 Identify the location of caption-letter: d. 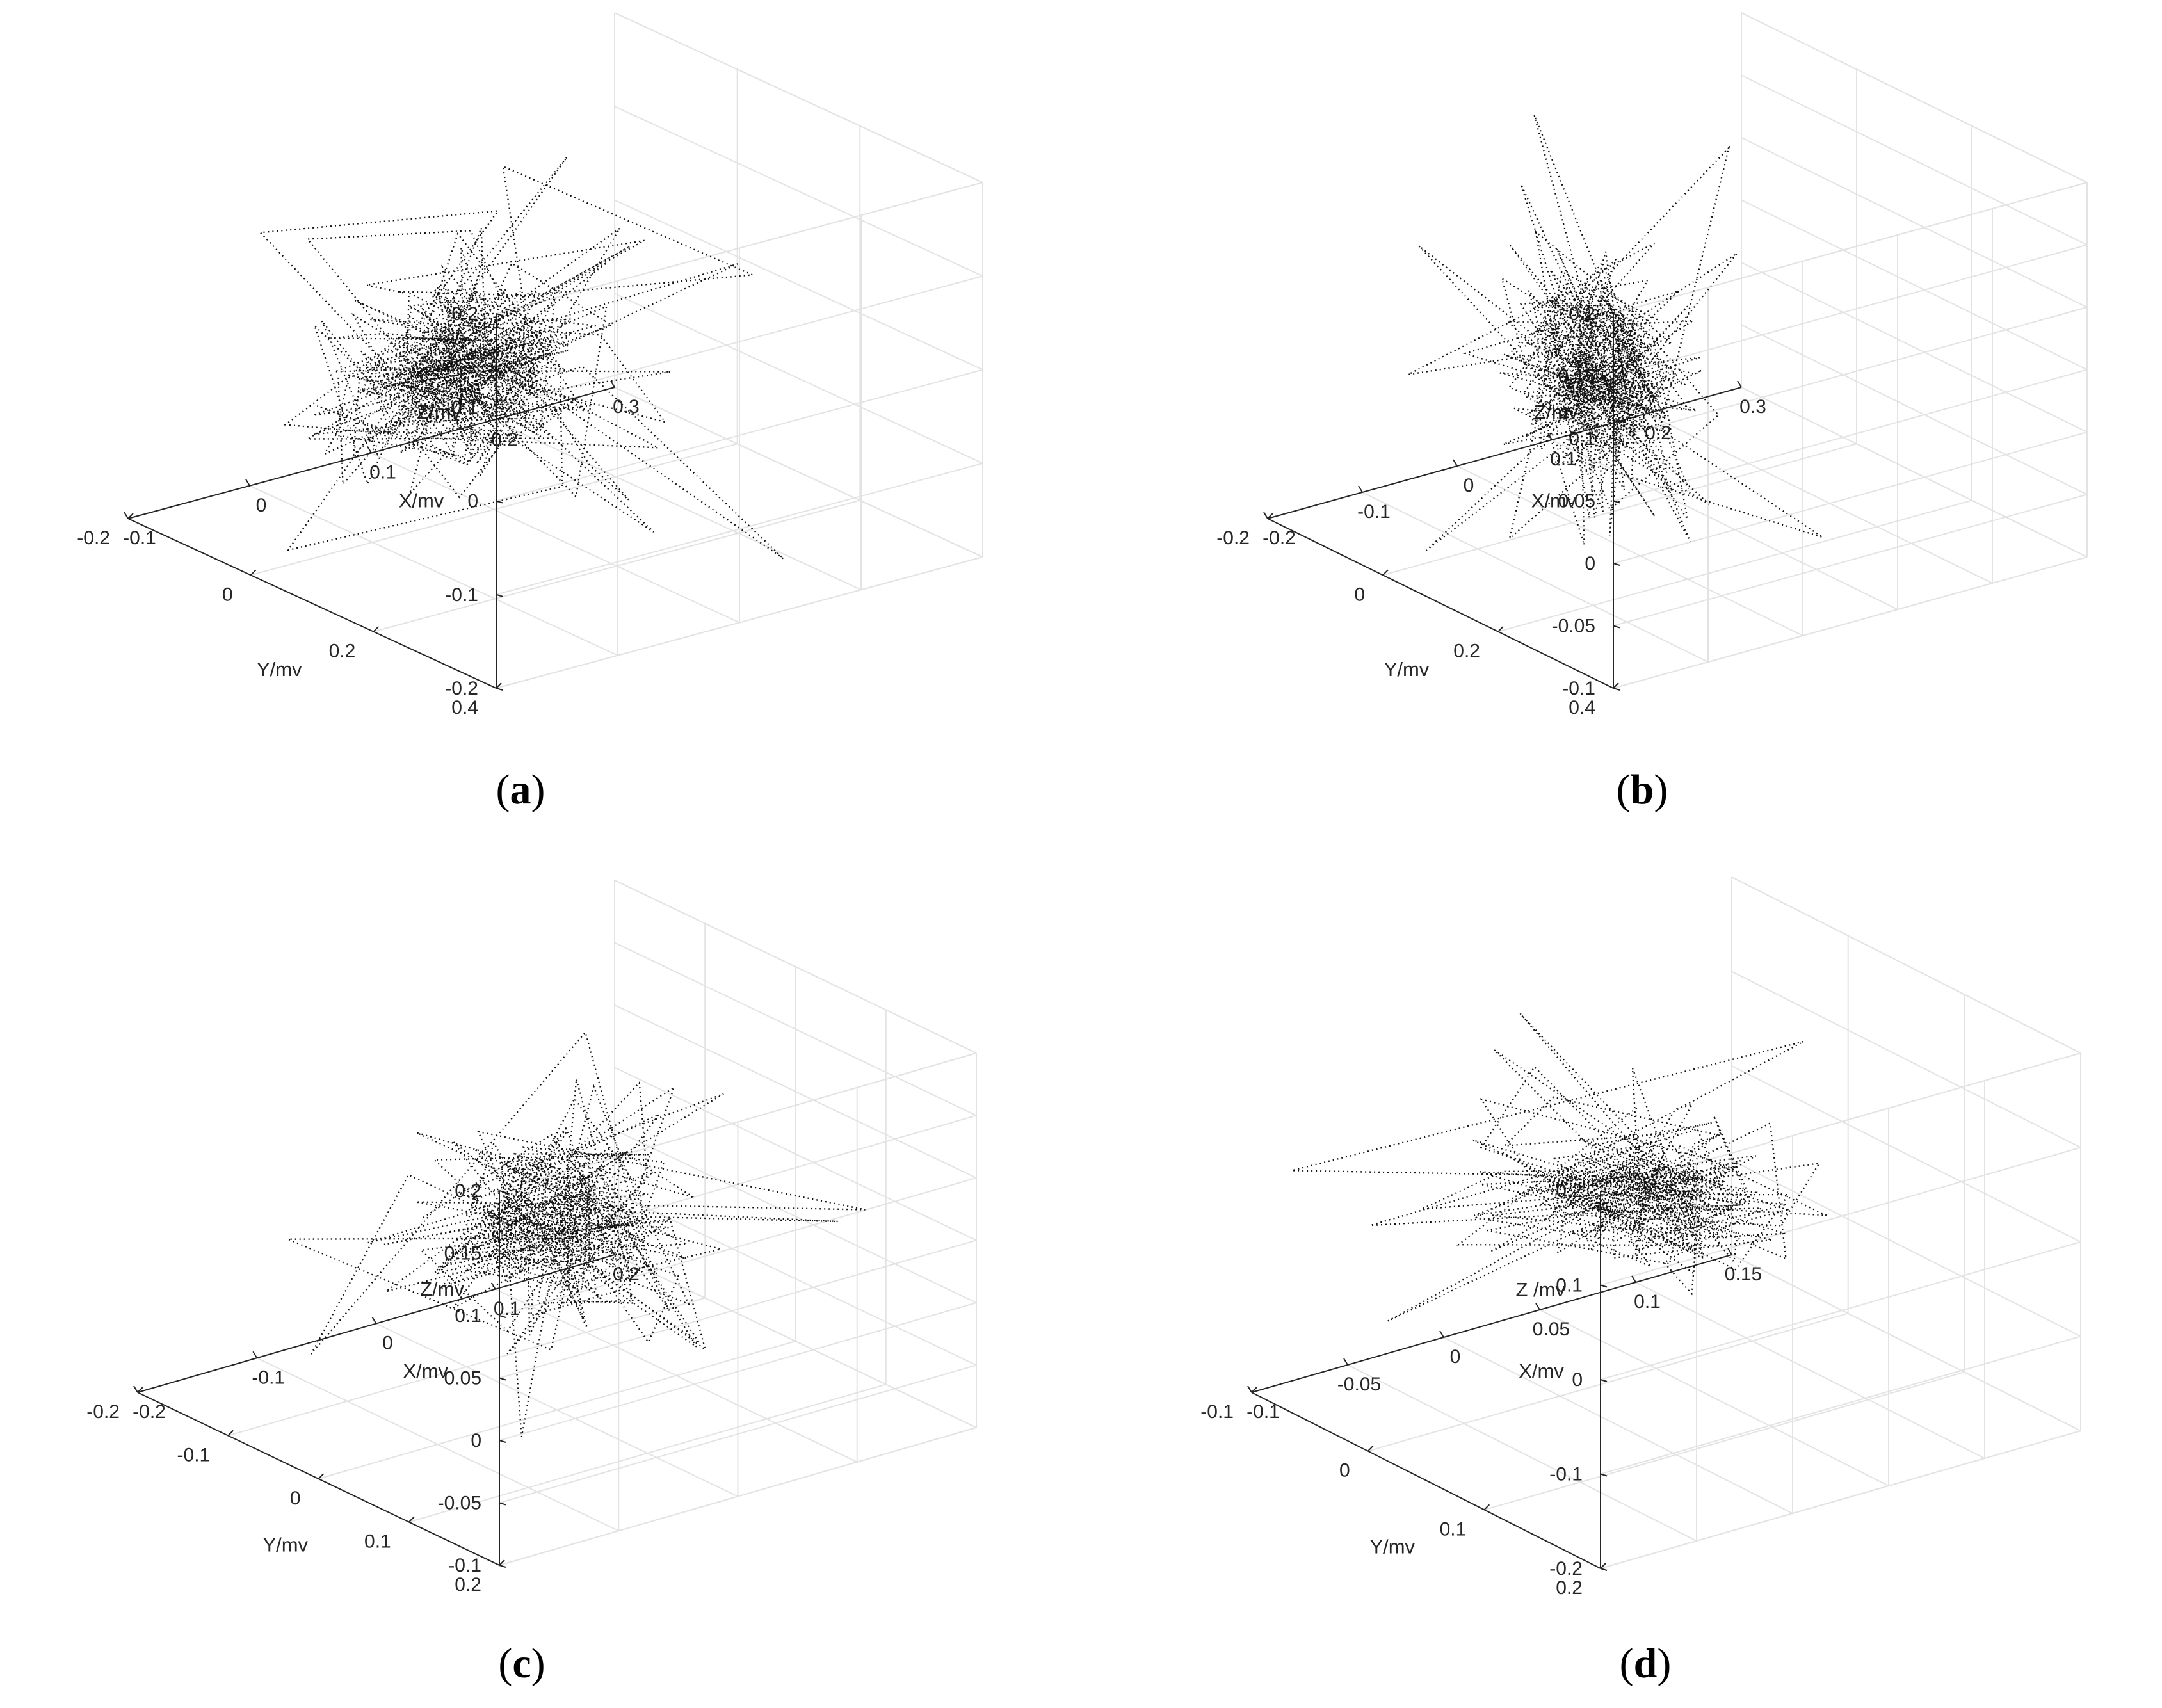
(1646, 1664).